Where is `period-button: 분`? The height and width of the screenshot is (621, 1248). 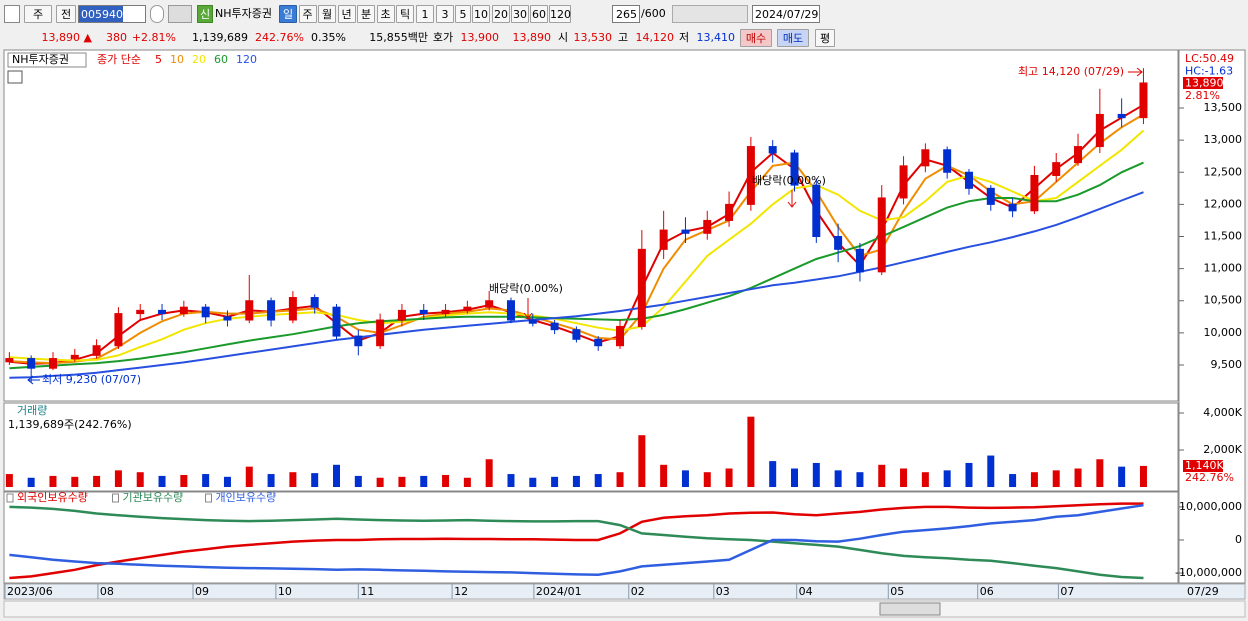 period-button: 분 is located at coordinates (366, 14).